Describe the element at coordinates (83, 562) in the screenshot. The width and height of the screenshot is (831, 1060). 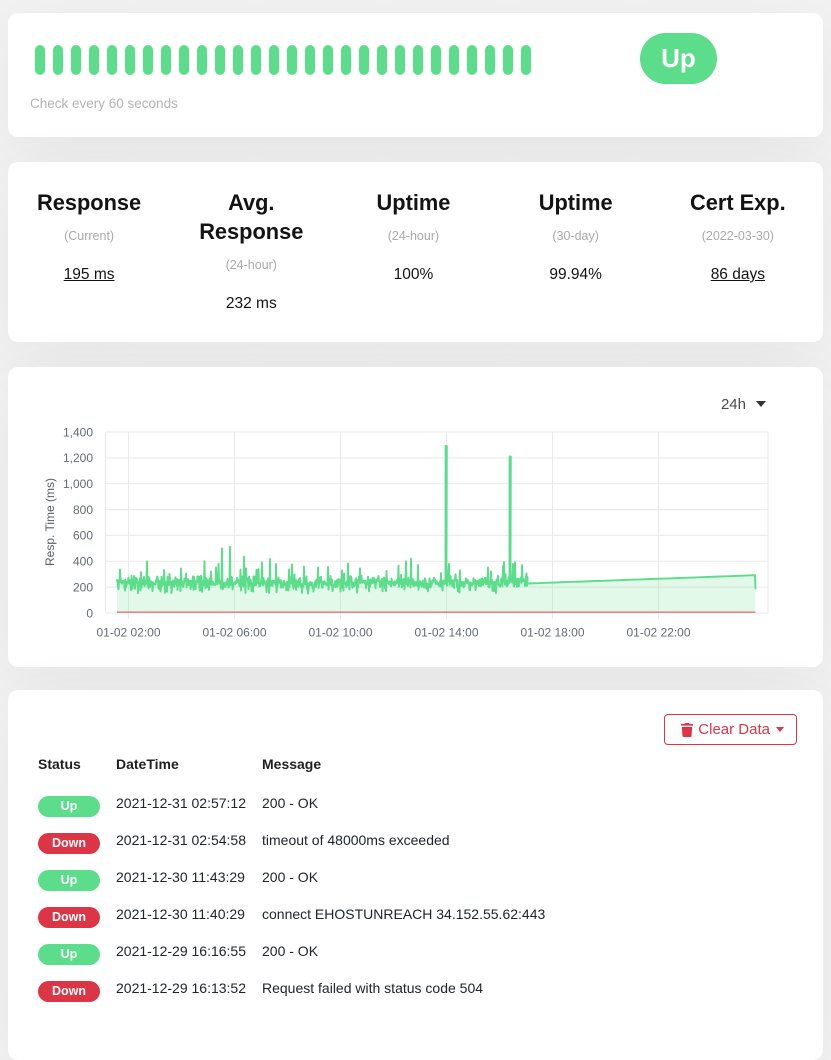
I see `svg-text: 400` at that location.